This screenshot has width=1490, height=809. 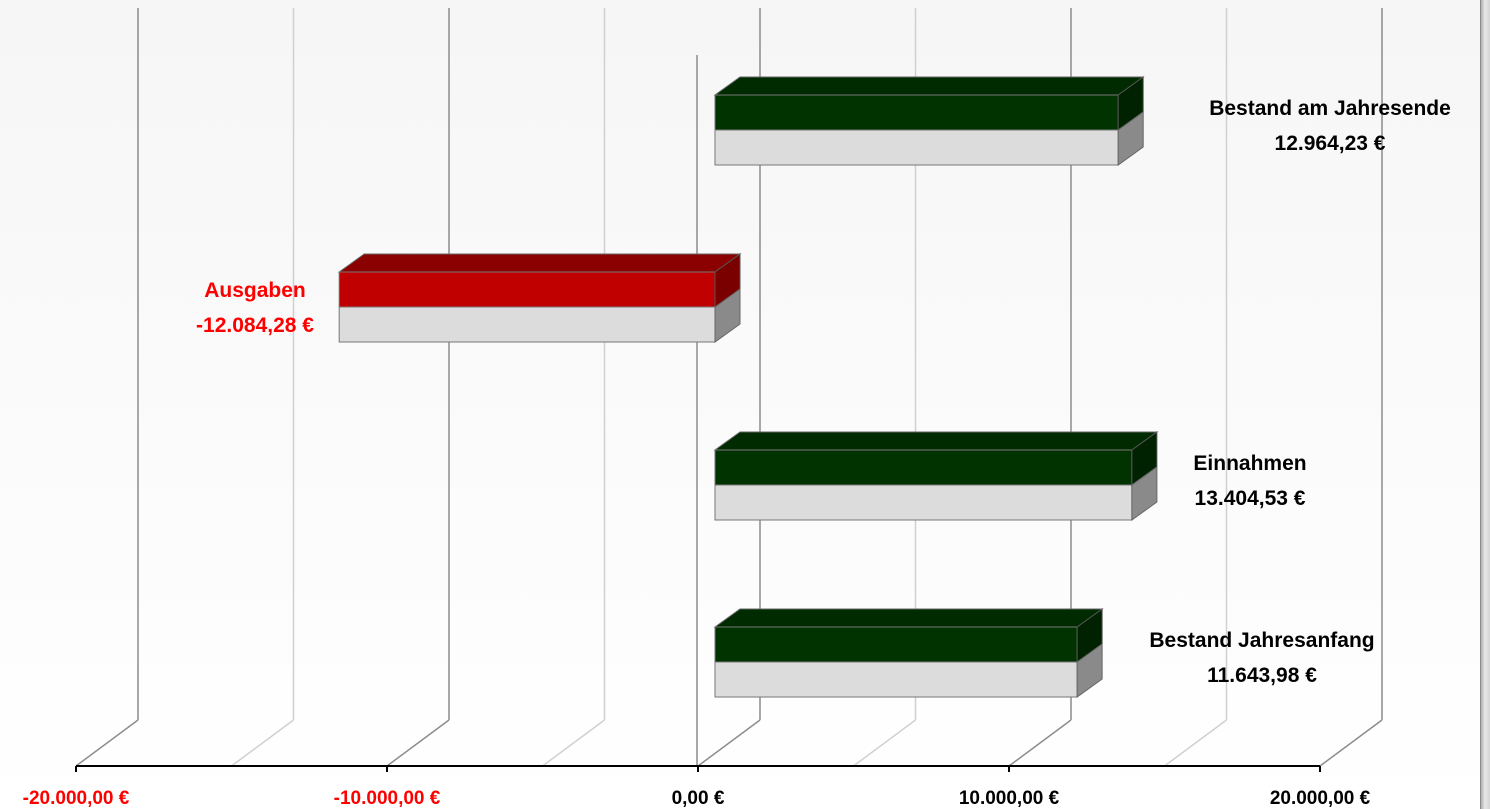 I want to click on scrollbar-edge, so click(x=1485, y=404).